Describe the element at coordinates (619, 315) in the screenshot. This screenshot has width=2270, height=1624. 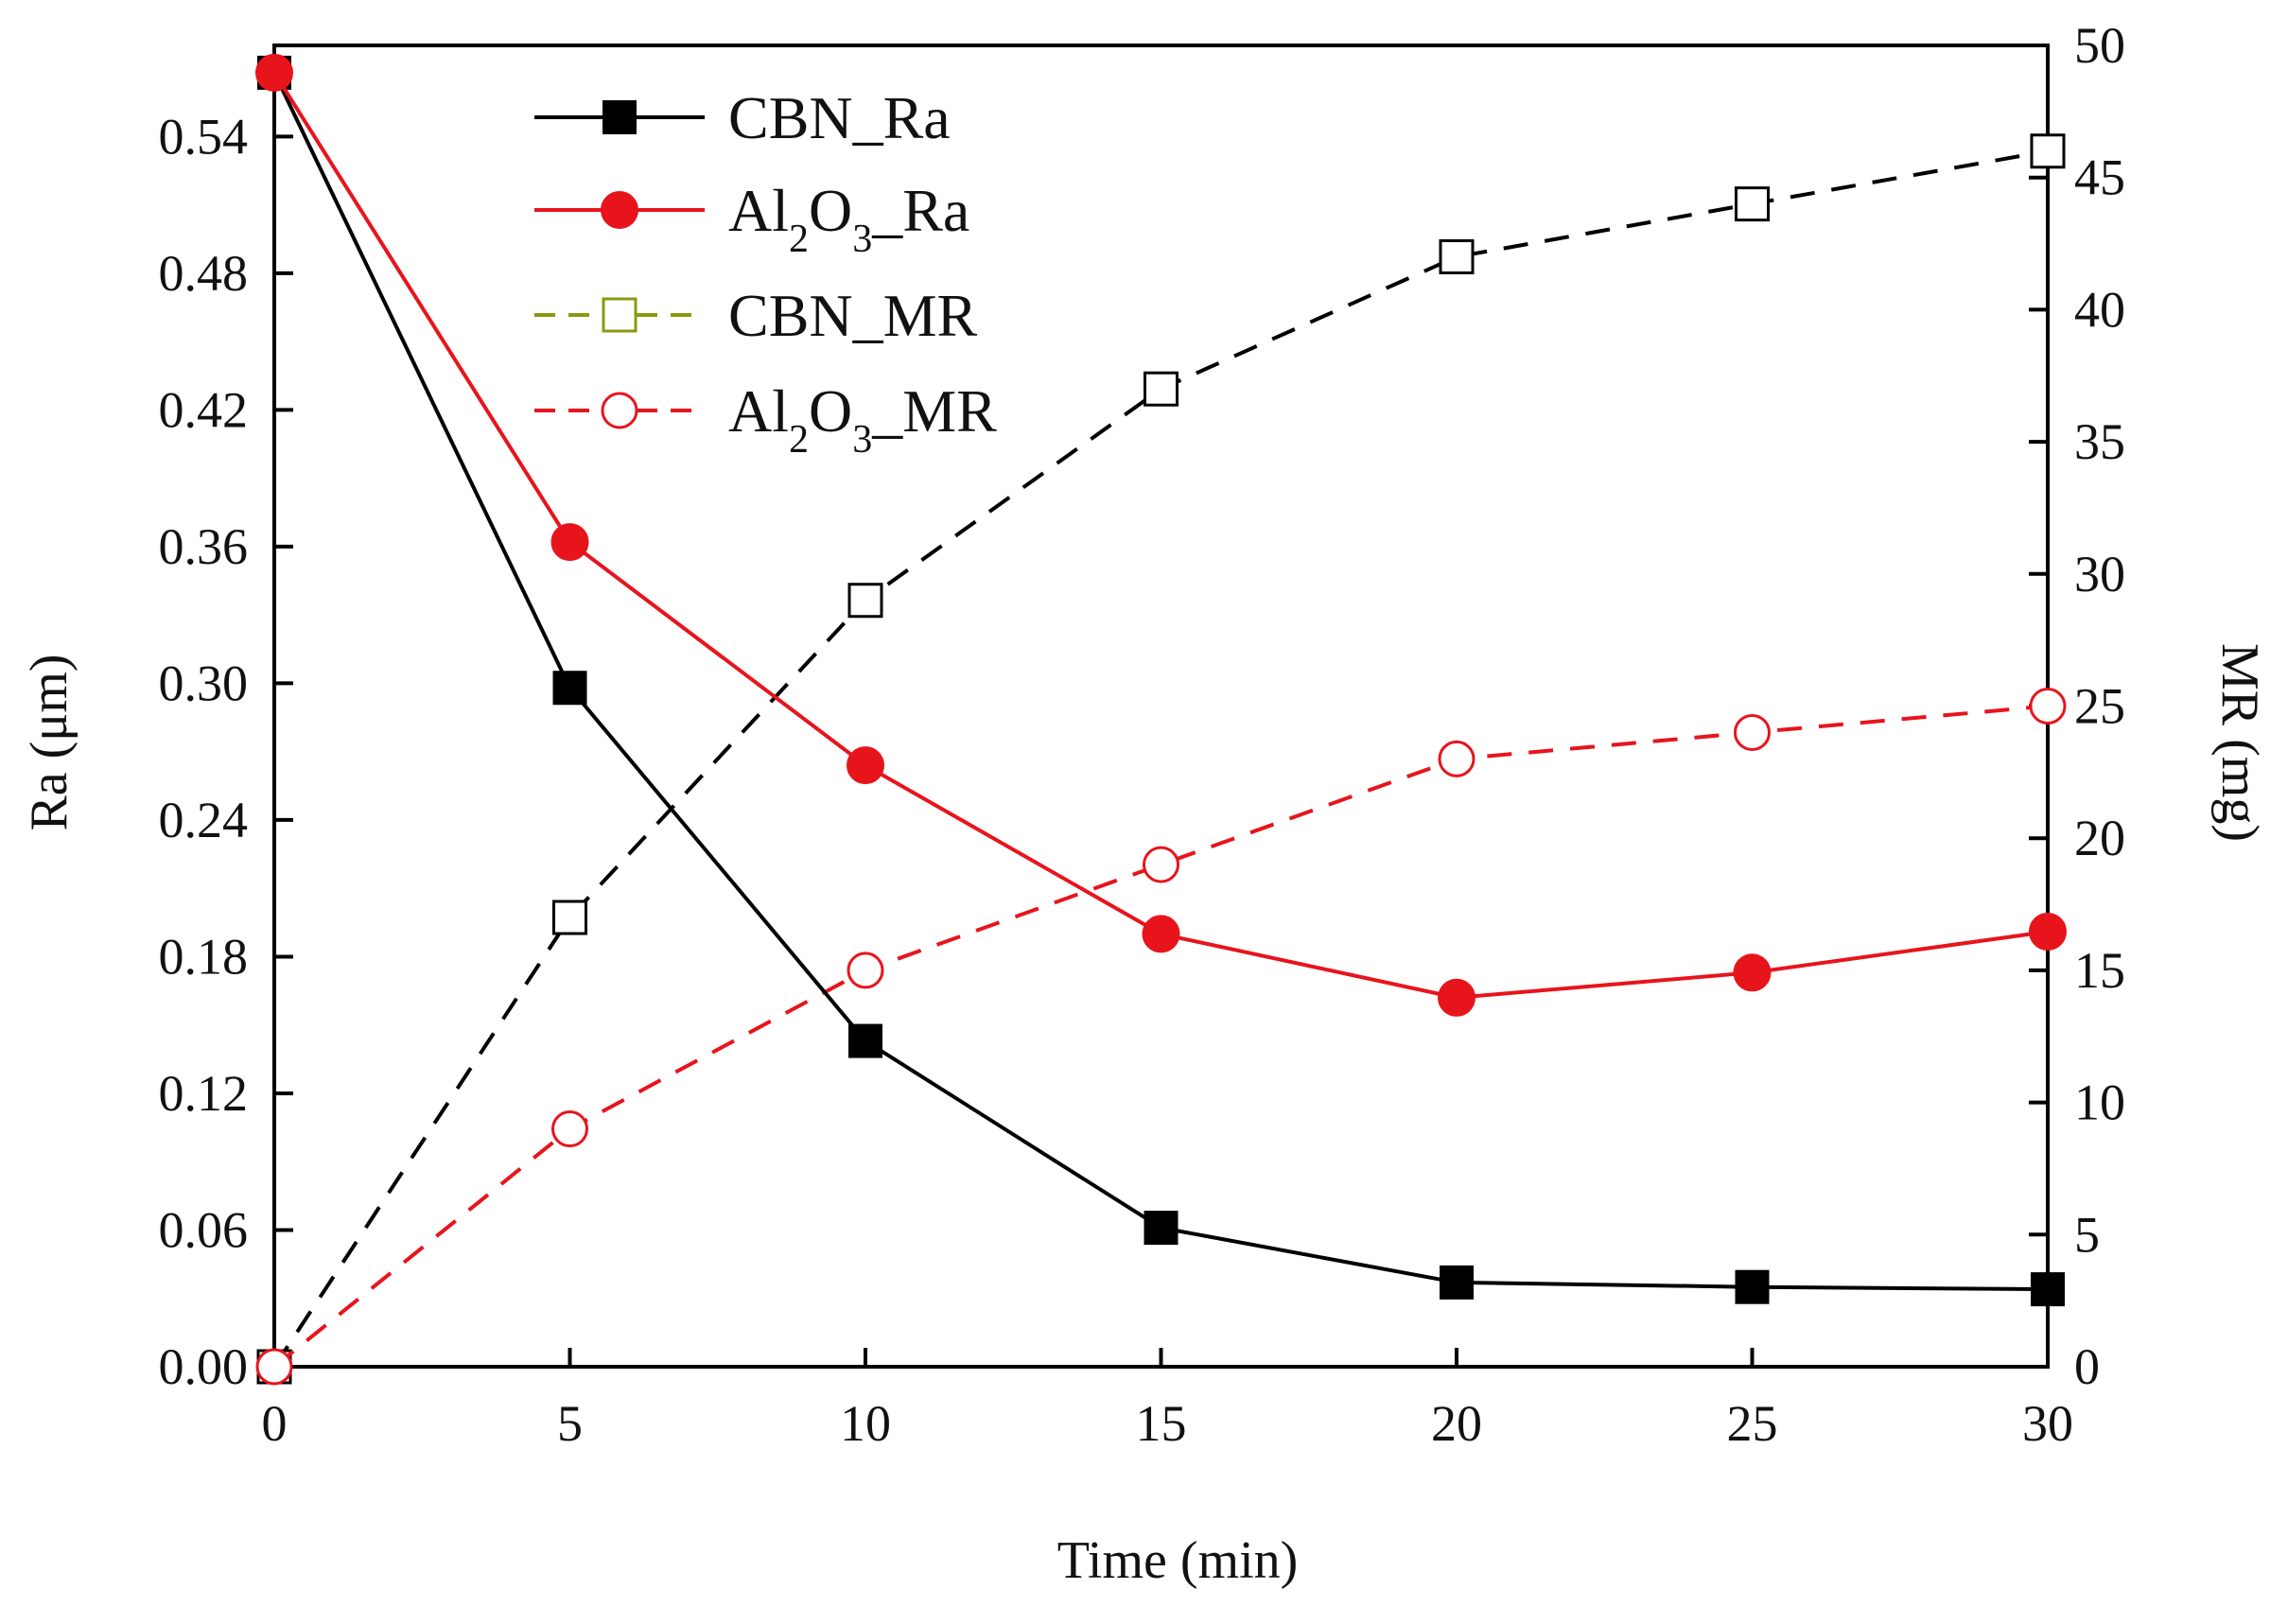
I see `legend-marker-cbn-mr` at that location.